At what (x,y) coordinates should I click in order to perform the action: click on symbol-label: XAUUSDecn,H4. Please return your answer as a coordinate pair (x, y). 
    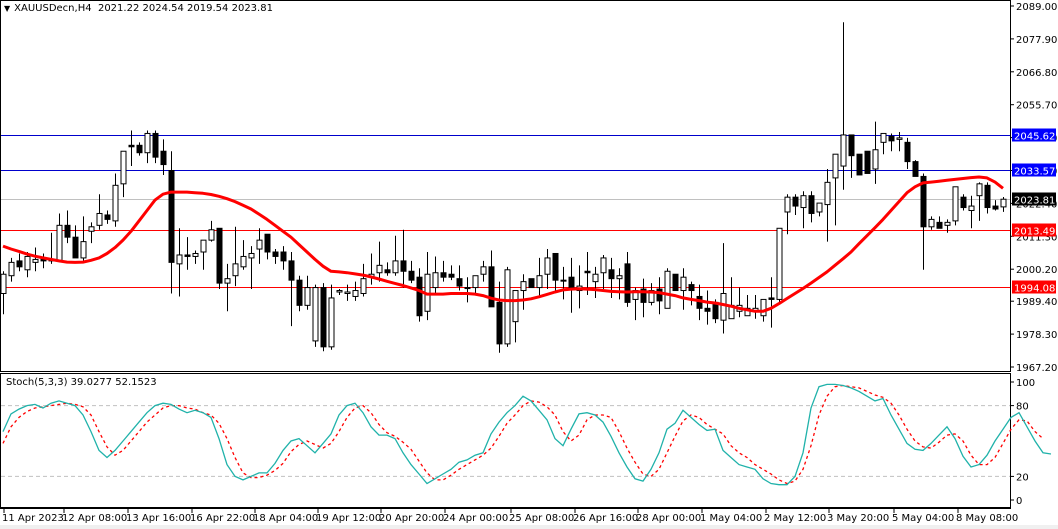
    Looking at the image, I should click on (53, 8).